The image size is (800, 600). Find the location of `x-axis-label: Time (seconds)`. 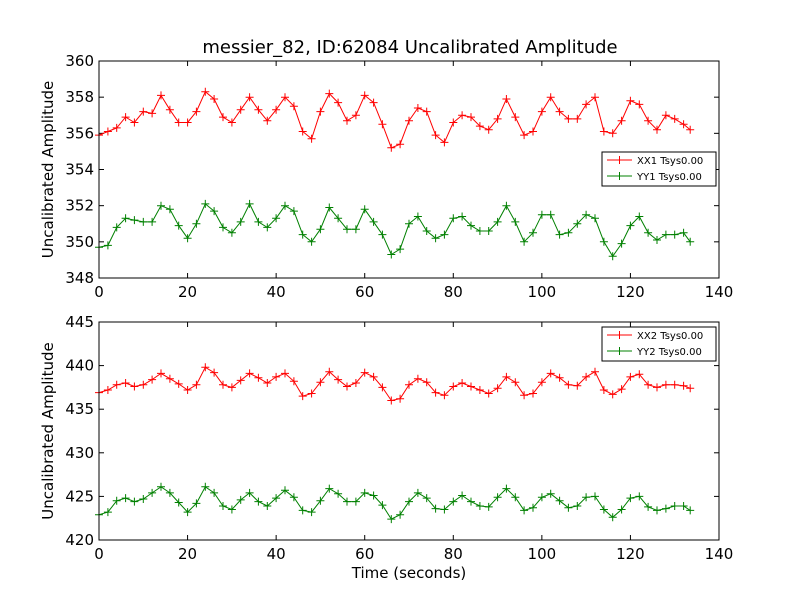

x-axis-label: Time (seconds) is located at coordinates (409, 573).